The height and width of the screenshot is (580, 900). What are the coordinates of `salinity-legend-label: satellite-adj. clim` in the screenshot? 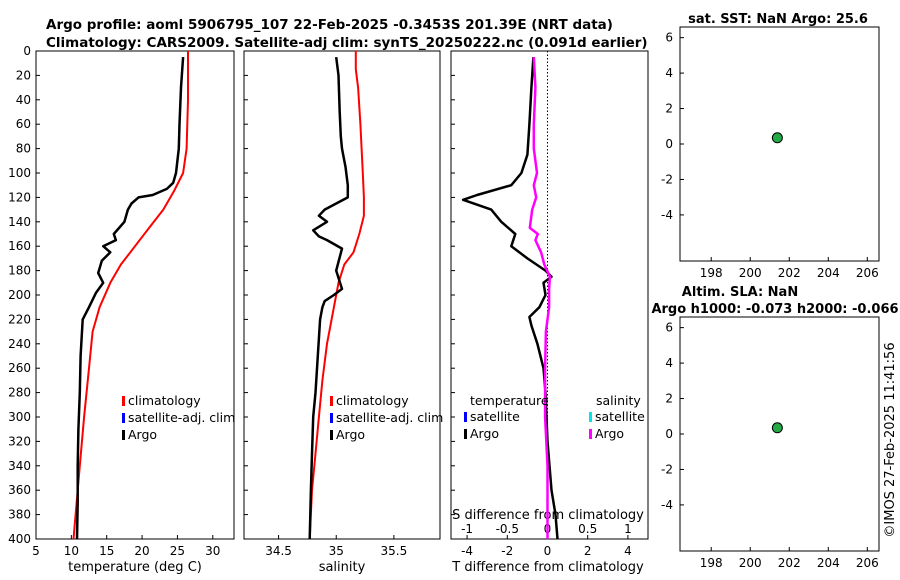 It's located at (389, 417).